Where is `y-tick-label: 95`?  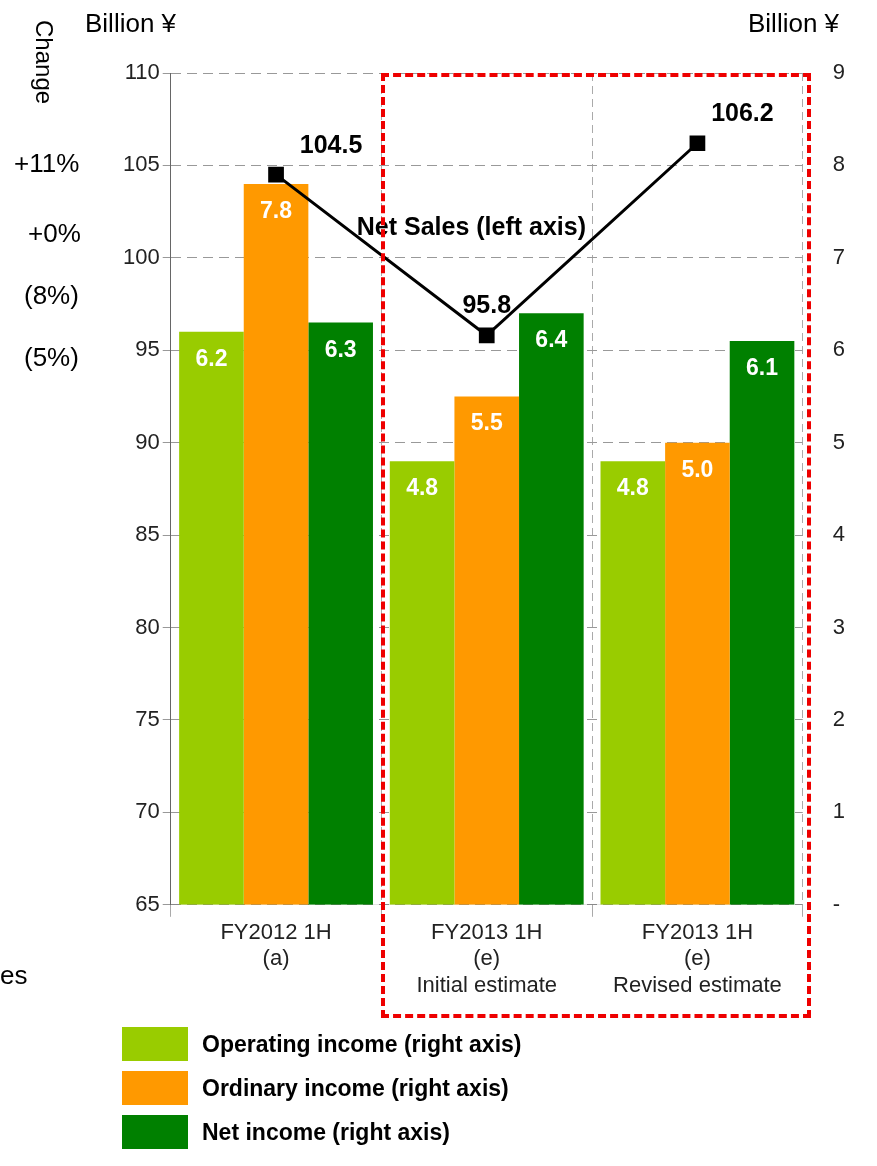 y-tick-label: 95 is located at coordinates (147, 349).